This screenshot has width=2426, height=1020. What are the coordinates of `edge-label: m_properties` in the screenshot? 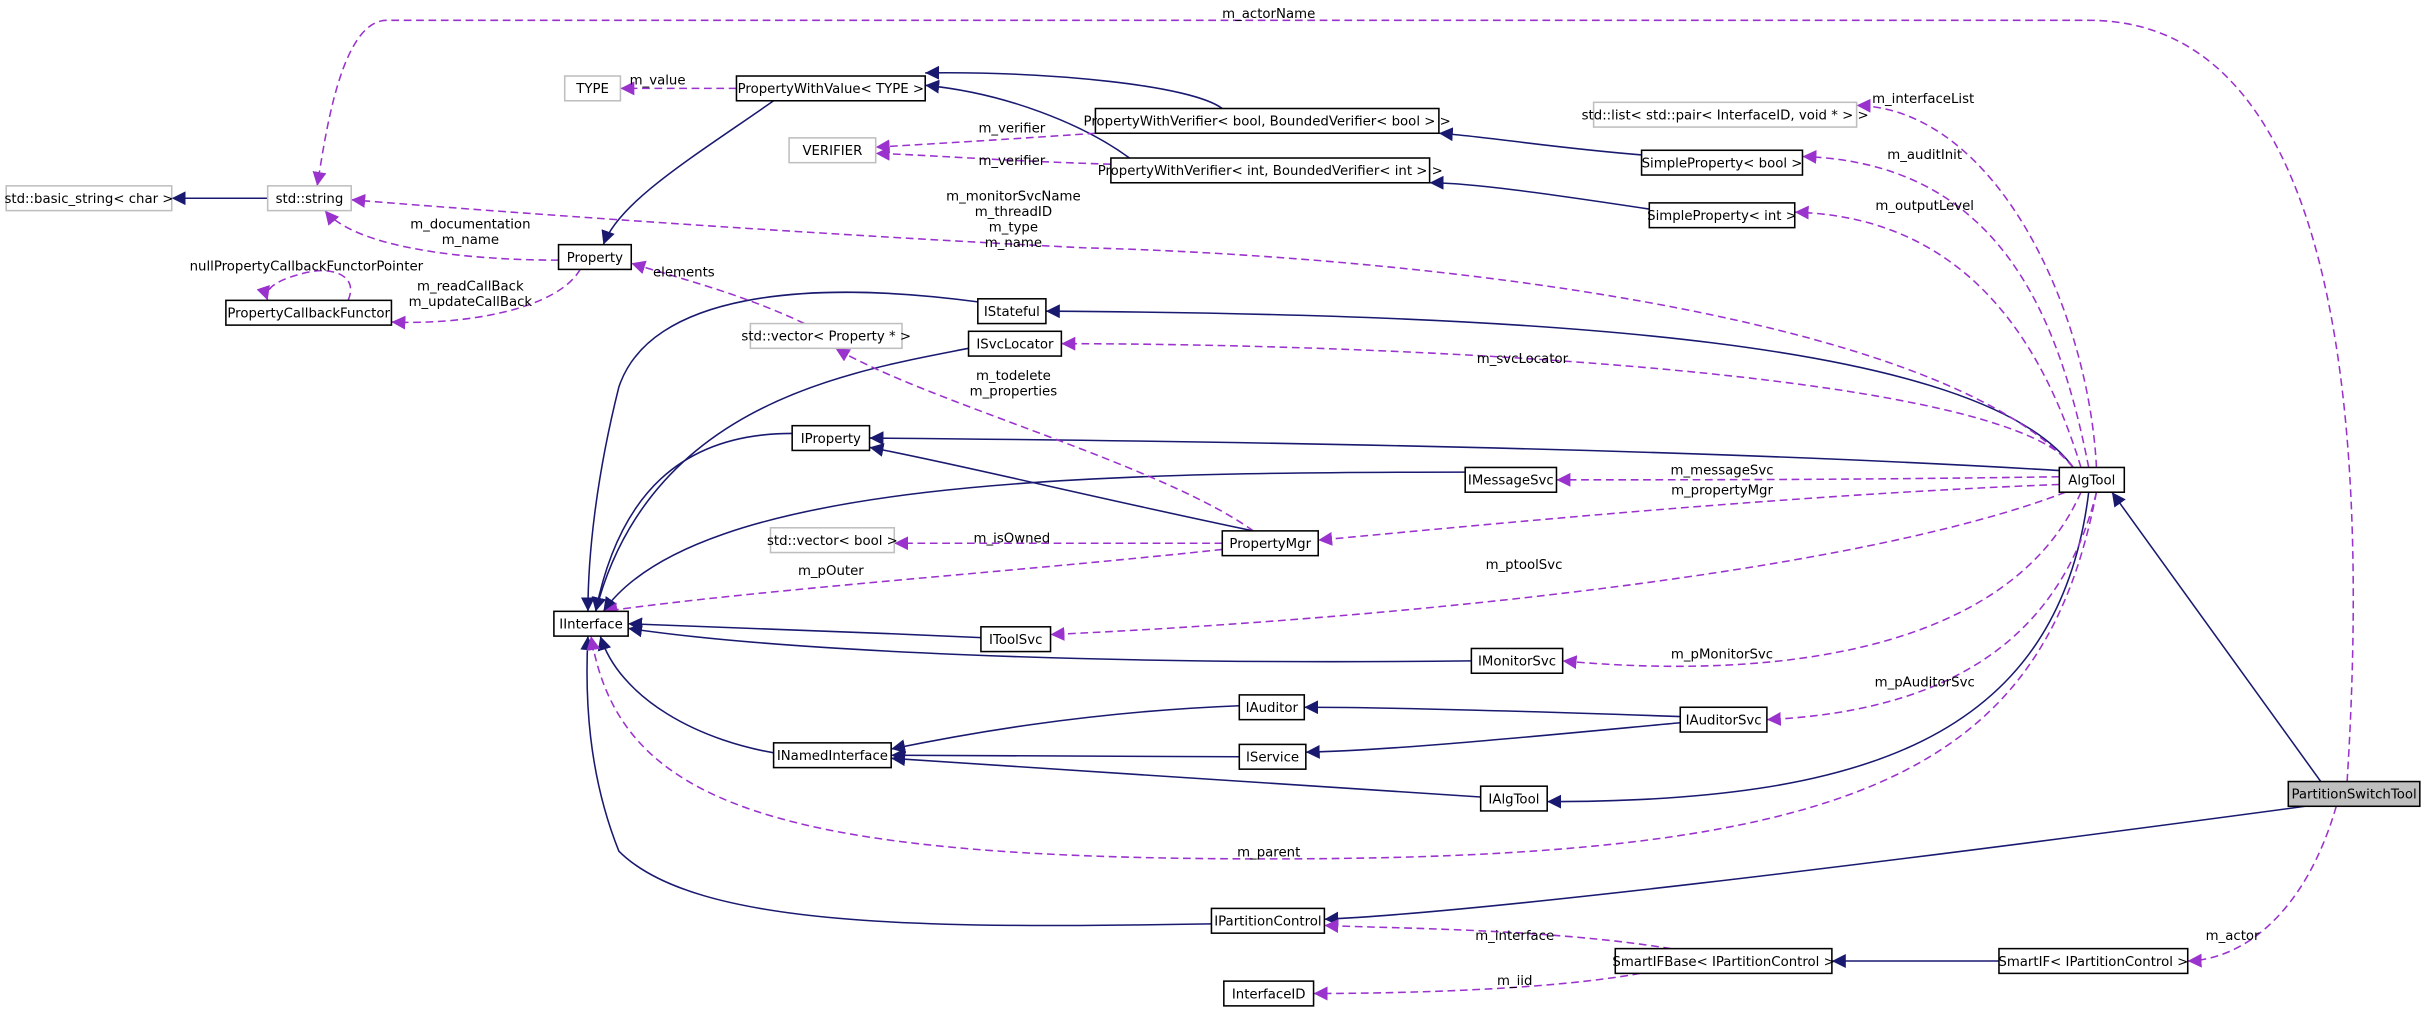 It's located at (1014, 392).